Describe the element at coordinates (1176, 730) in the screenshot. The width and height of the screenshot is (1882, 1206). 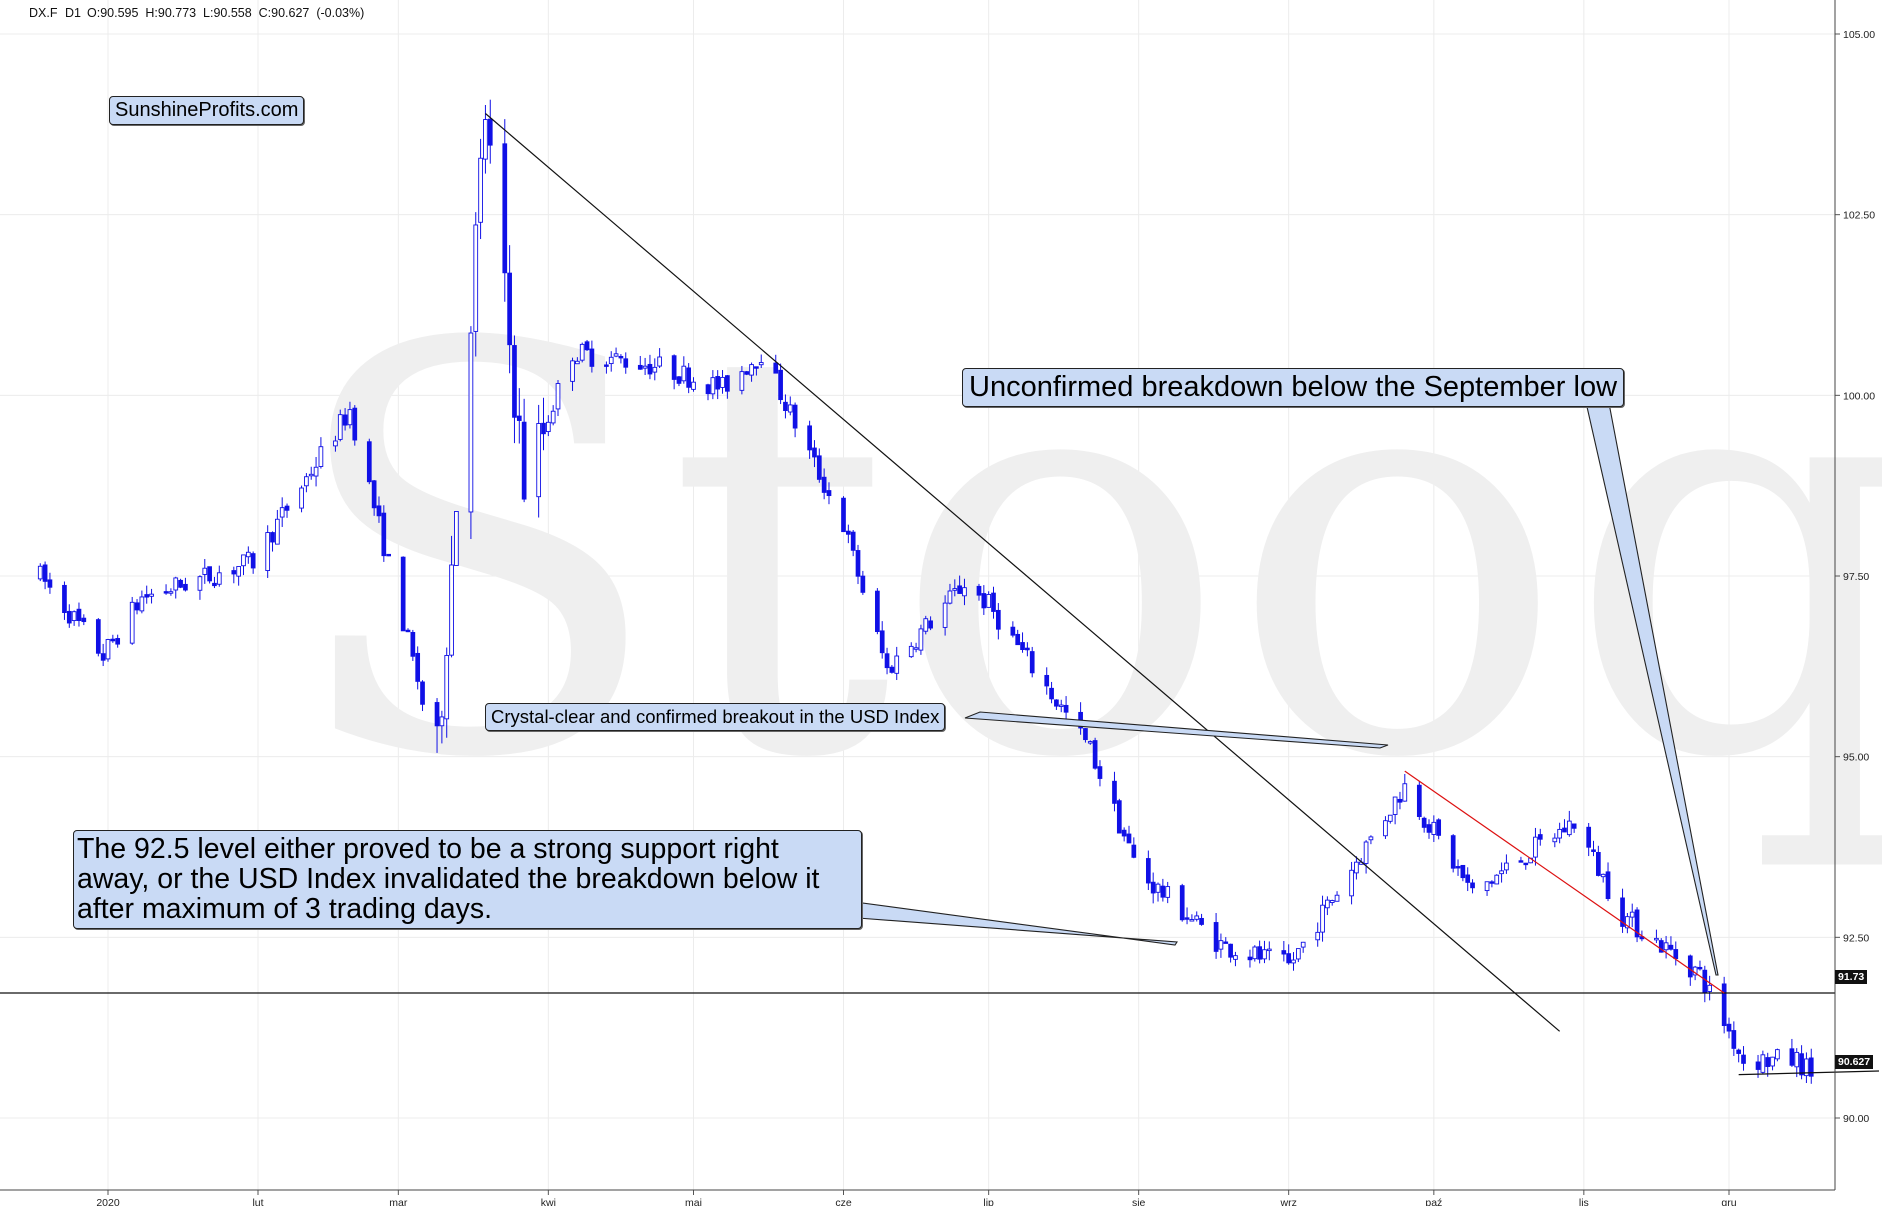
I see `breakout-callout-pointer` at that location.